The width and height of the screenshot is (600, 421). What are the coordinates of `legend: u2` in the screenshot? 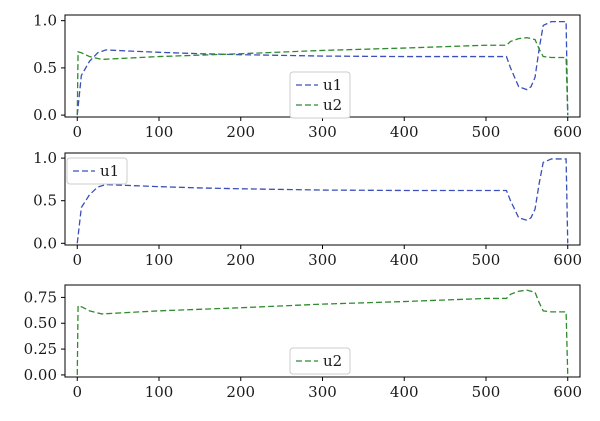 It's located at (320, 361).